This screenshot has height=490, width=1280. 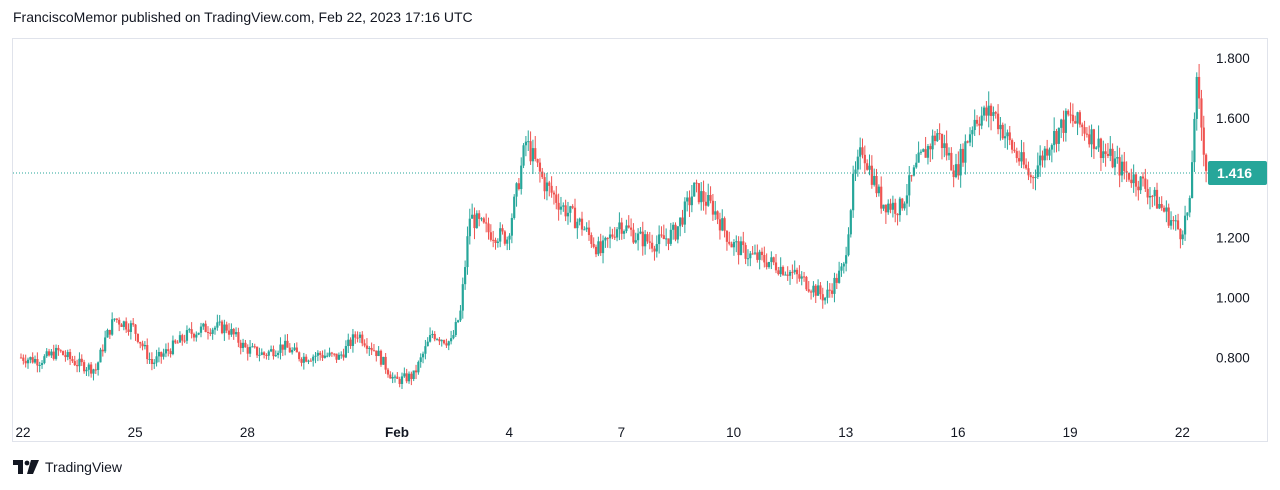 I want to click on last-price-badge-bg, so click(x=1237, y=173).